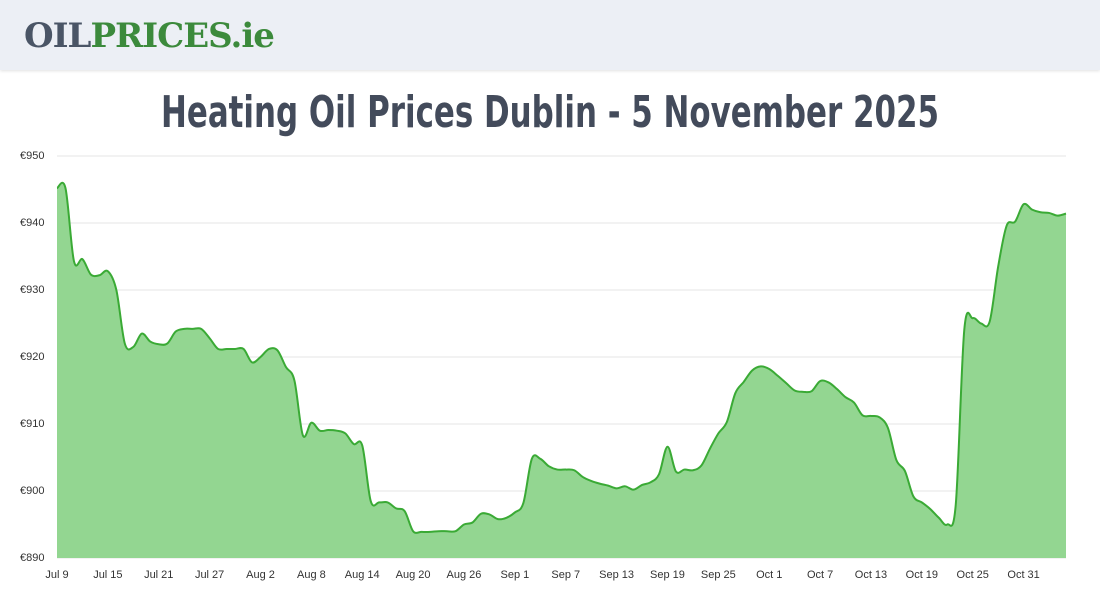  I want to click on logo-text: PRICES.ie, so click(182, 36).